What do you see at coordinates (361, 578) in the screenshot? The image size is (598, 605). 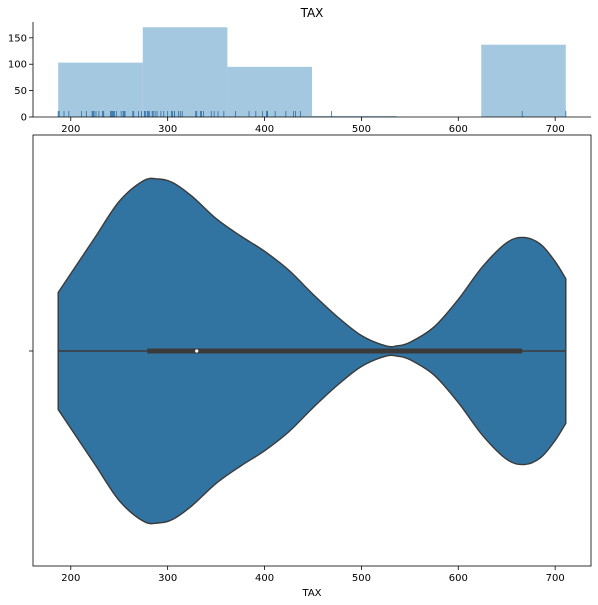 I see `violin-x-tick-label: 500` at bounding box center [361, 578].